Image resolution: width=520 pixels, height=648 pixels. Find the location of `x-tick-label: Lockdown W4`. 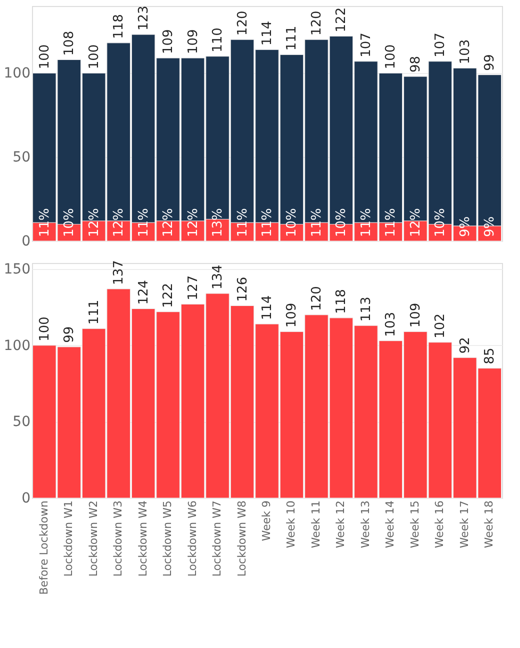

x-tick-label: Lockdown W4 is located at coordinates (143, 538).